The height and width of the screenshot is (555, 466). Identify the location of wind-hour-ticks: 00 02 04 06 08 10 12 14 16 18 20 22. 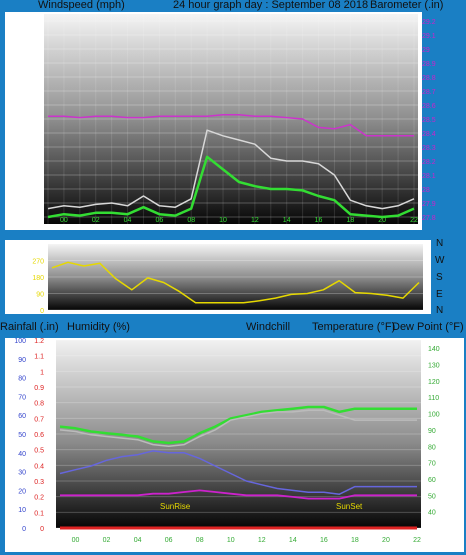
(239, 220).